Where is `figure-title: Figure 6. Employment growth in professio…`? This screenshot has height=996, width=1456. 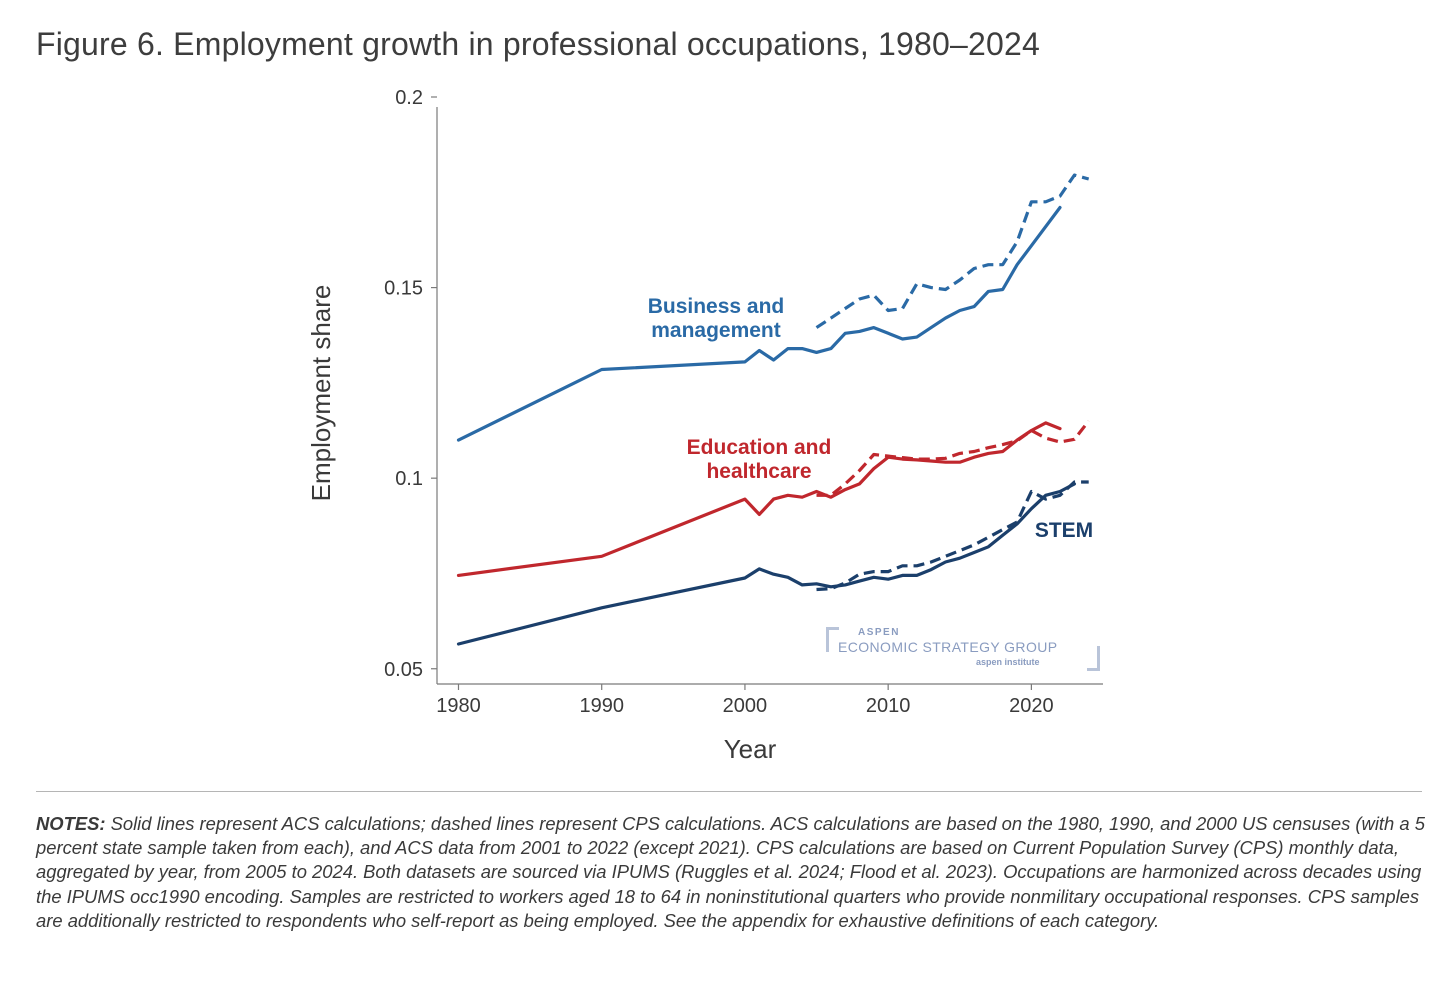
figure-title: Figure 6. Employment growth in professio… is located at coordinates (538, 44).